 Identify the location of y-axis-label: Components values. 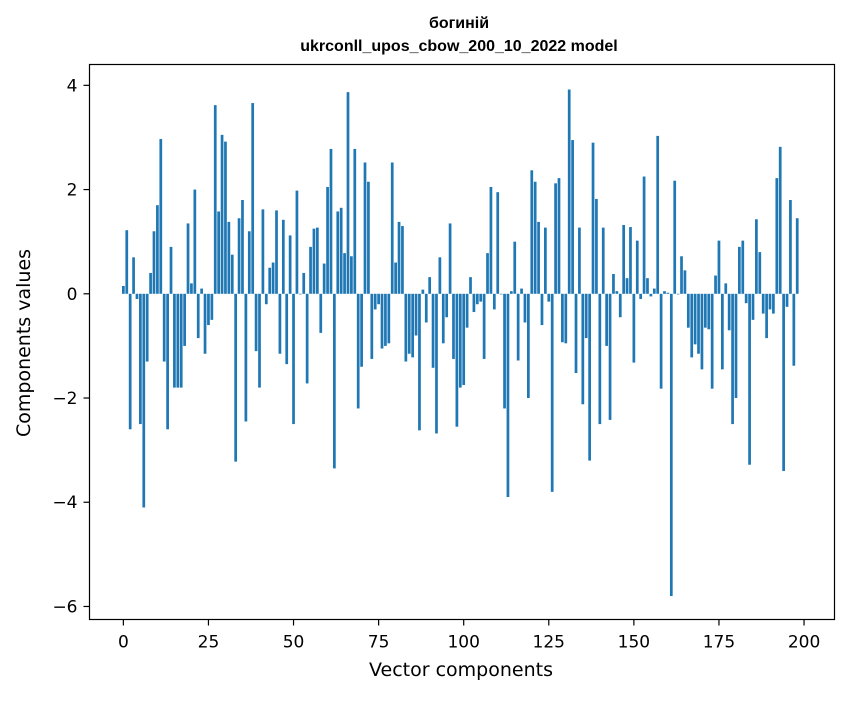
(24, 343).